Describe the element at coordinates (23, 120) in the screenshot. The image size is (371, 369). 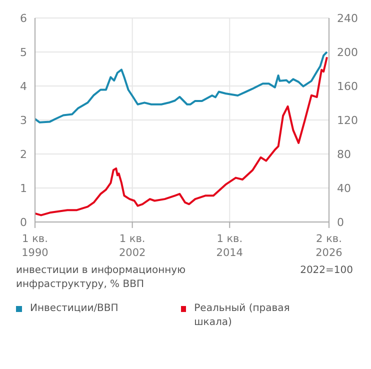
I see `y-tick-label: 3` at that location.